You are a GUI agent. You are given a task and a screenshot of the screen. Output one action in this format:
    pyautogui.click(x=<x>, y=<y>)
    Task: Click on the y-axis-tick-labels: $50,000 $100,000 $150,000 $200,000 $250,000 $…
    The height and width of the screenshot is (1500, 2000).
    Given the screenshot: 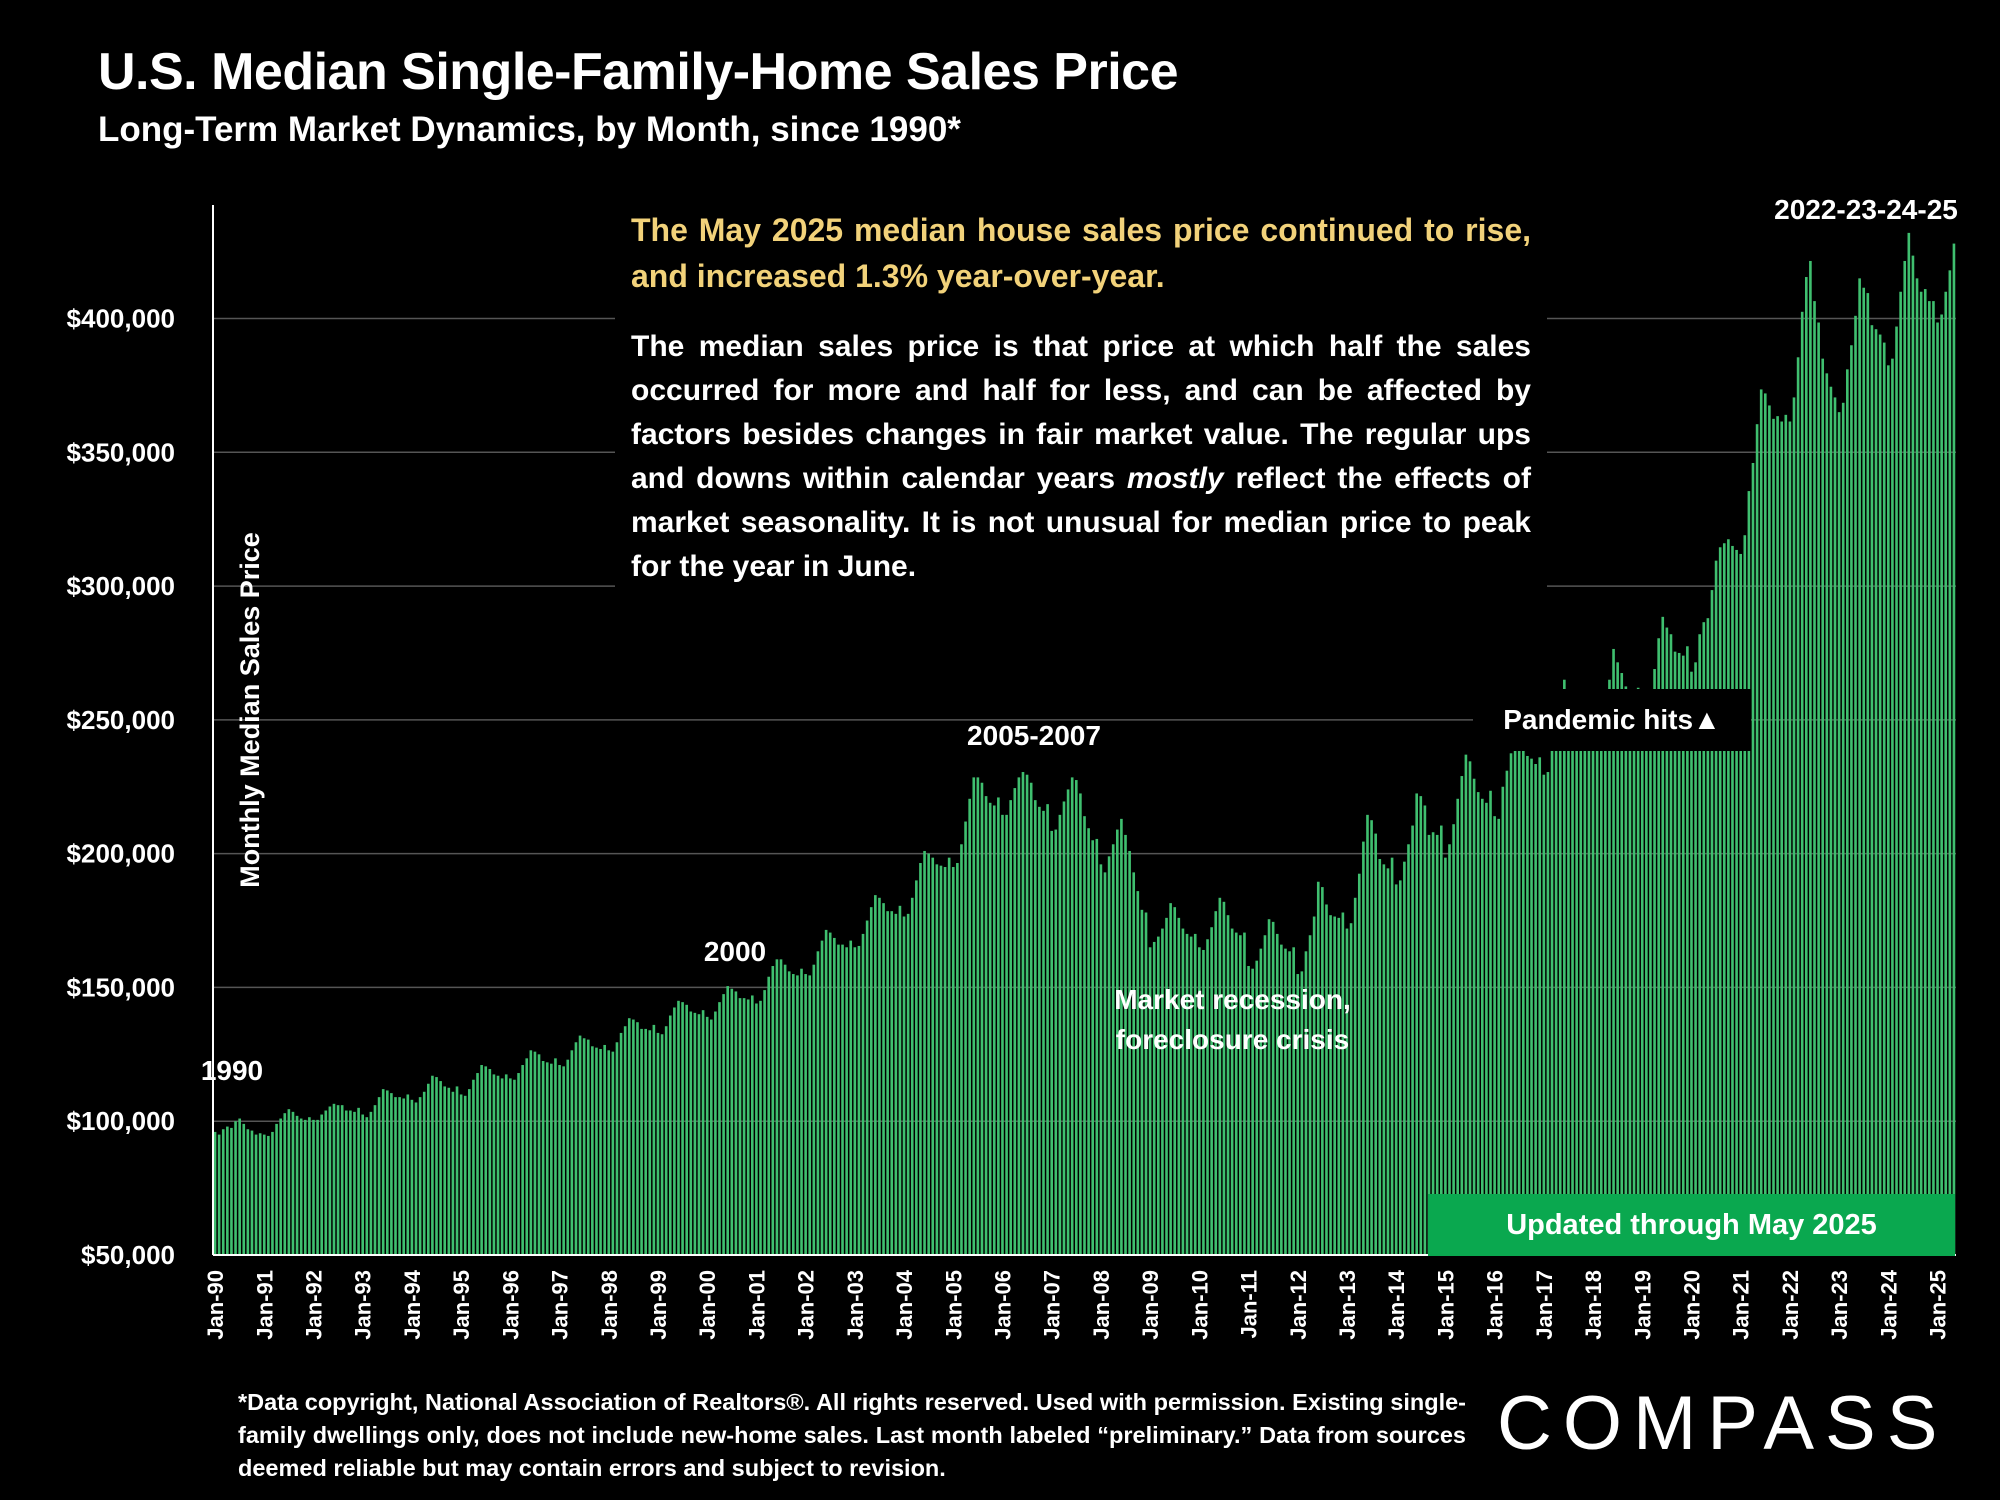 What is the action you would take?
    pyautogui.click(x=121, y=787)
    